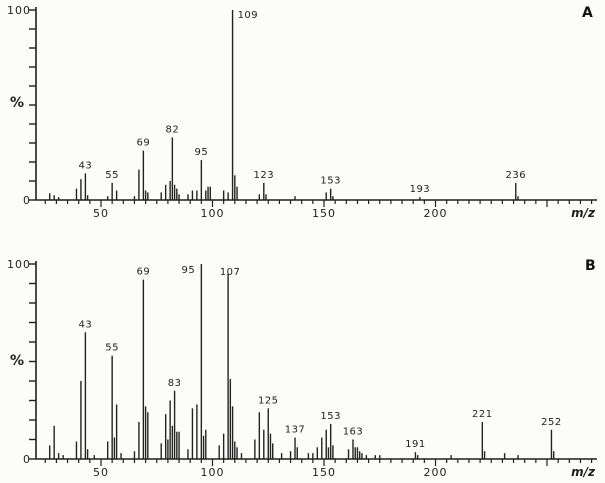 The width and height of the screenshot is (605, 483). I want to click on panel-b-label: B, so click(591, 266).